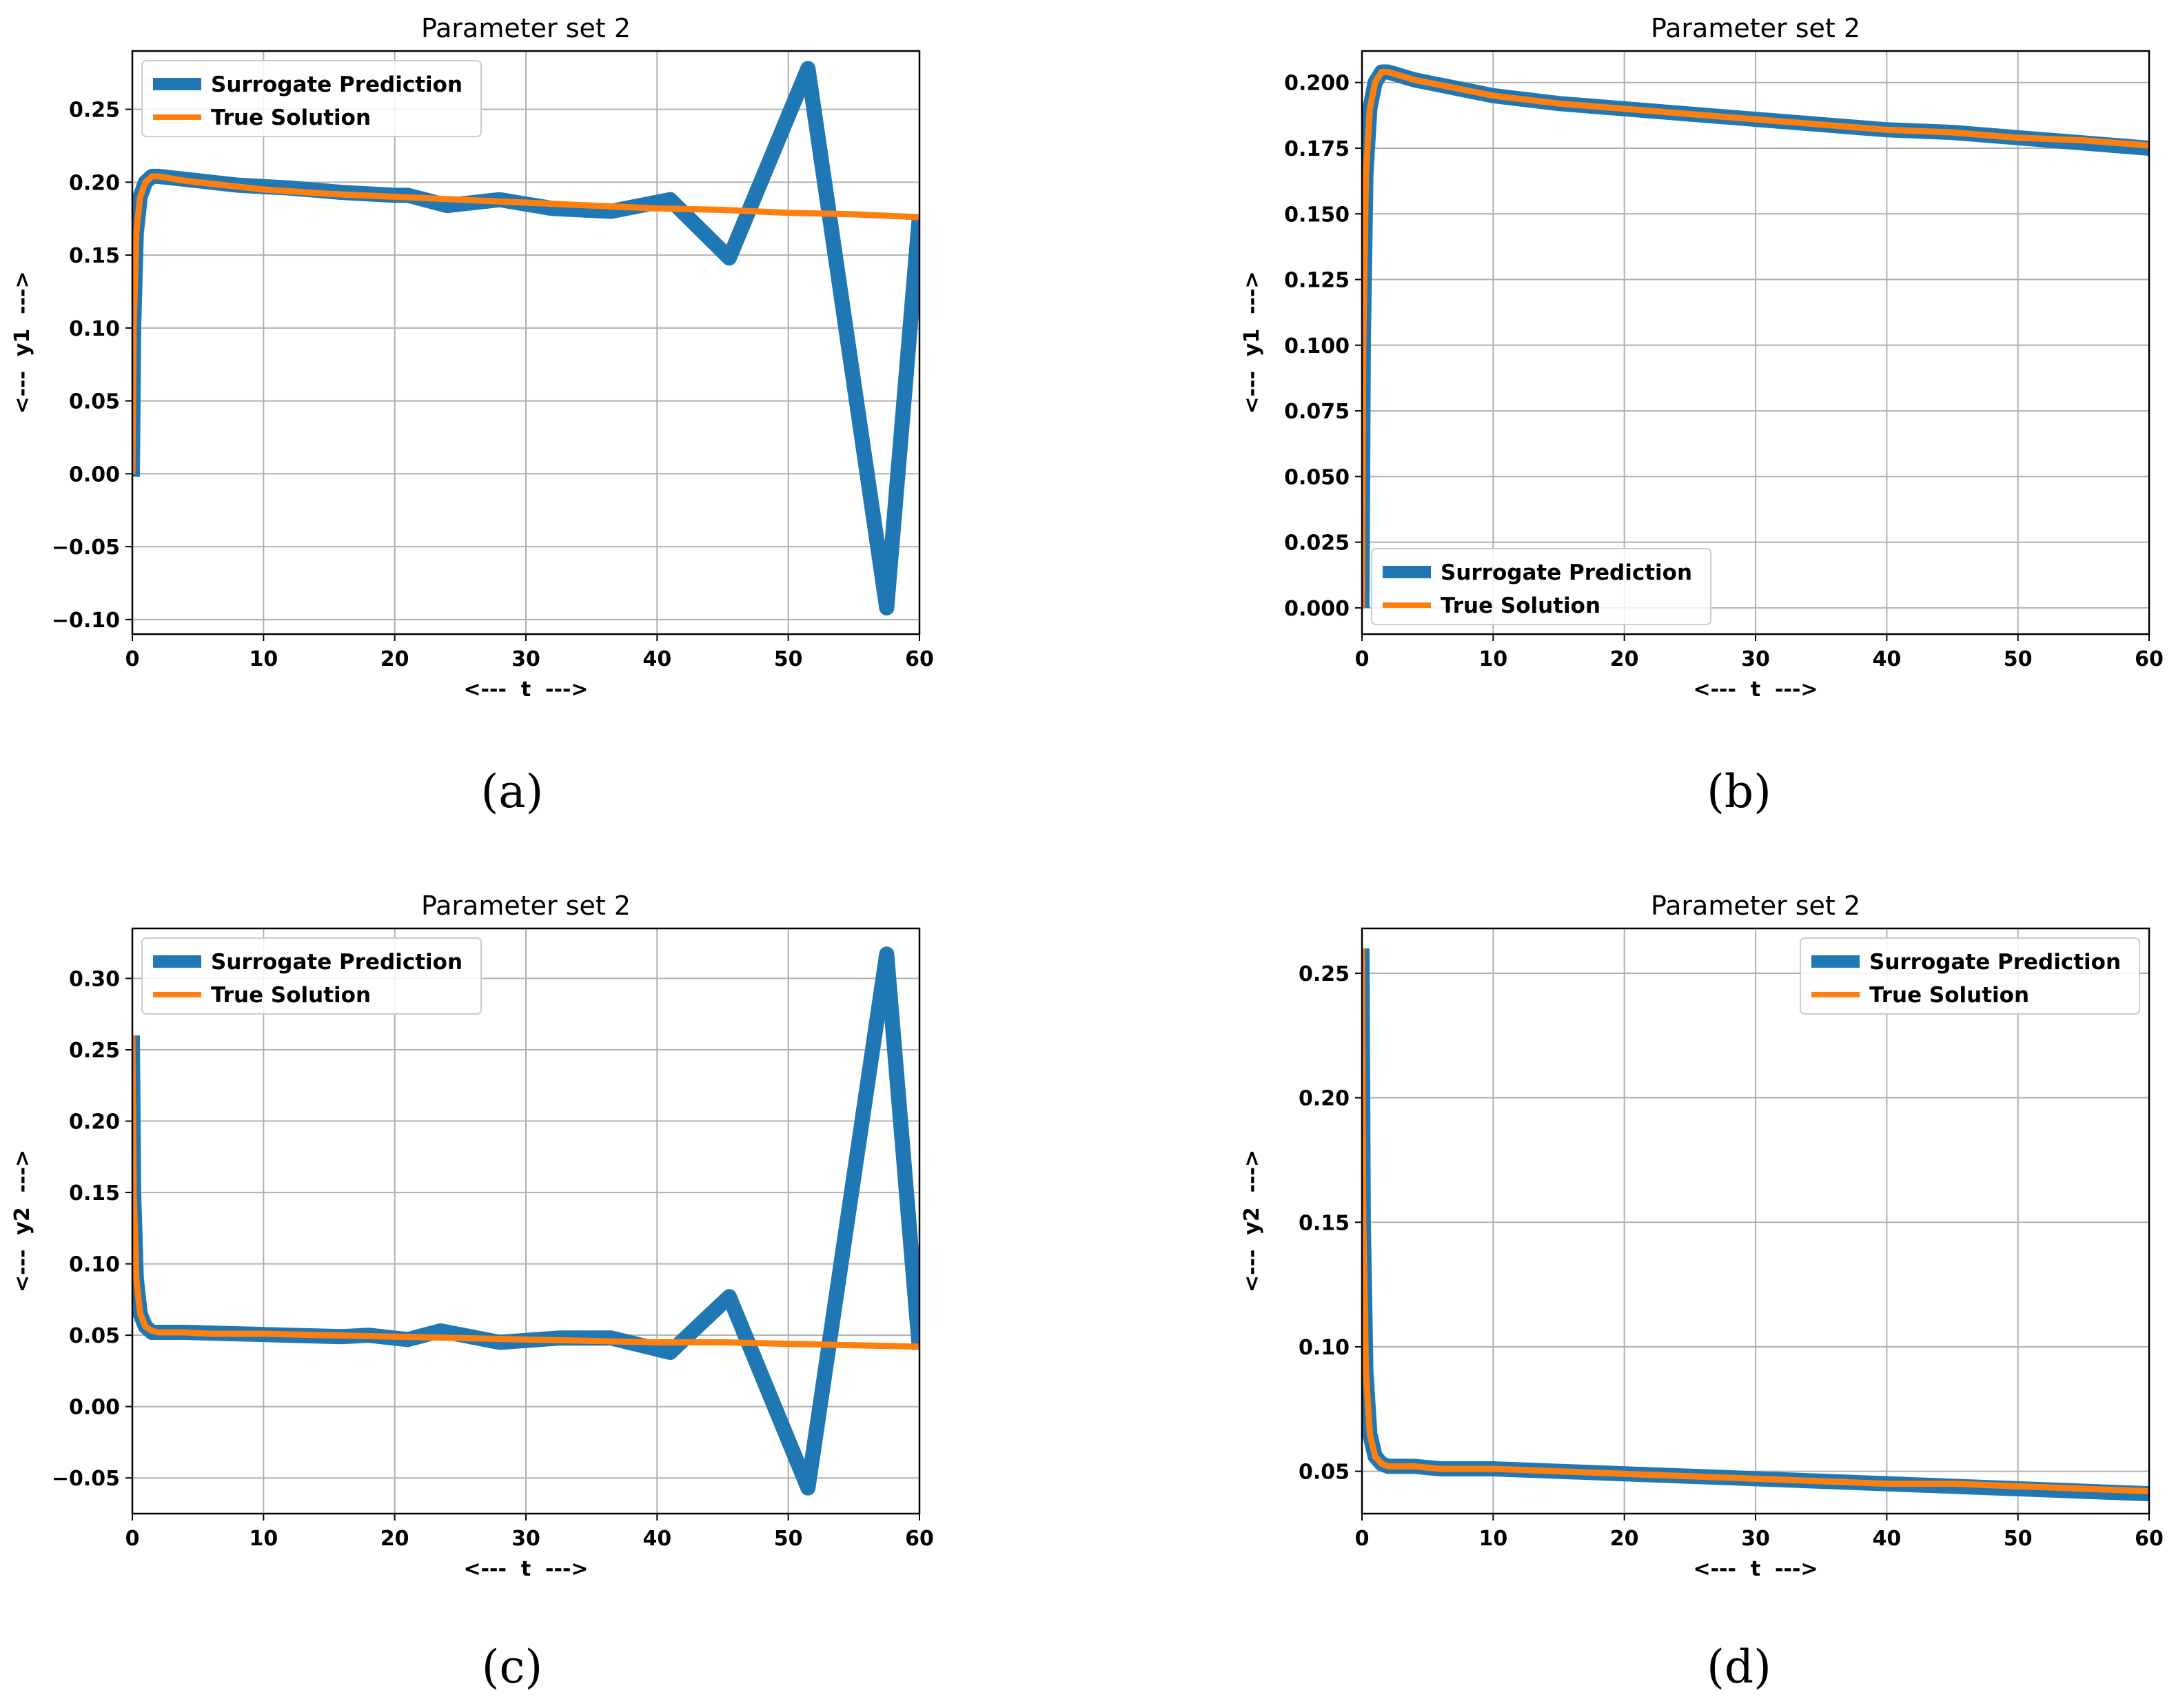 The height and width of the screenshot is (1708, 2176). I want to click on y-tick-label: 0.175, so click(1317, 149).